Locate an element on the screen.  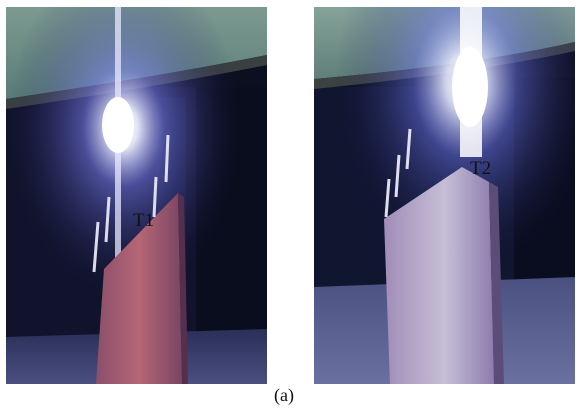
figure-caption: (a) is located at coordinates (284, 395).